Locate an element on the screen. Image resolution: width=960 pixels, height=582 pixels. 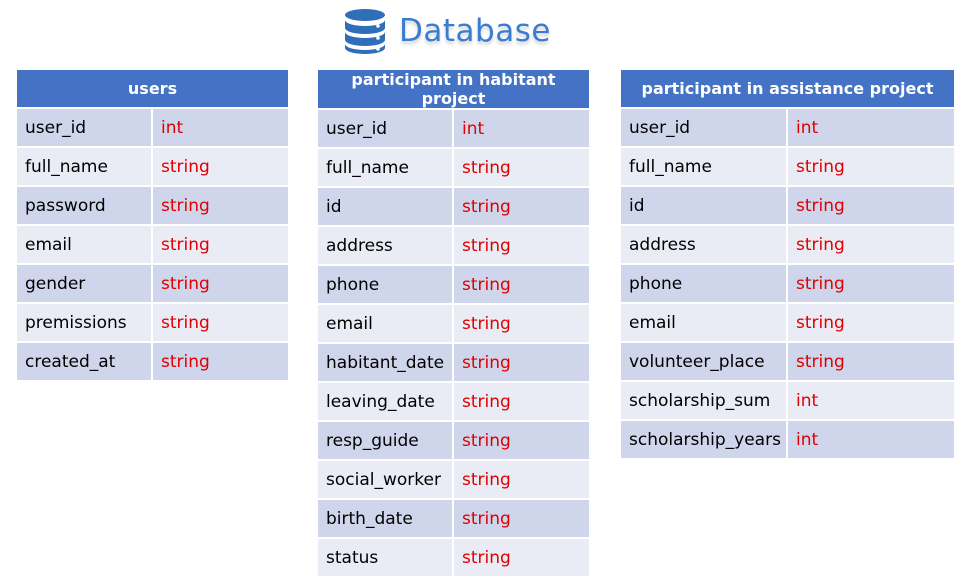
table-row: habitant_date string is located at coordinates (453, 363).